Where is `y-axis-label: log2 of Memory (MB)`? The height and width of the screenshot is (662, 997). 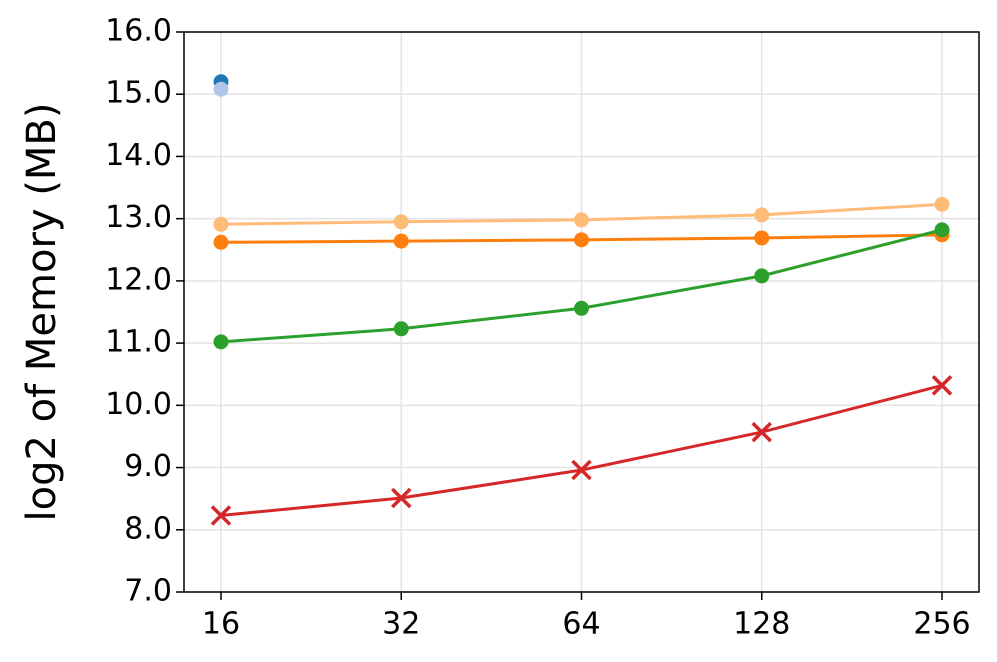
y-axis-label: log2 of Memory (MB) is located at coordinates (42, 312).